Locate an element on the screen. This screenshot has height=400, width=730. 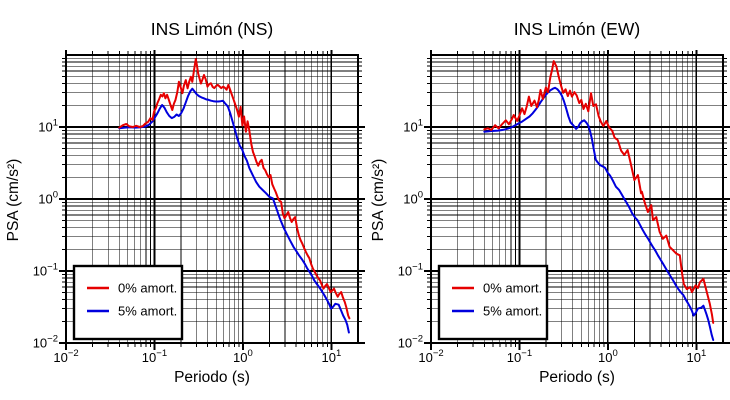
plot-title-ns: INS Limón (NS) is located at coordinates (212, 29).